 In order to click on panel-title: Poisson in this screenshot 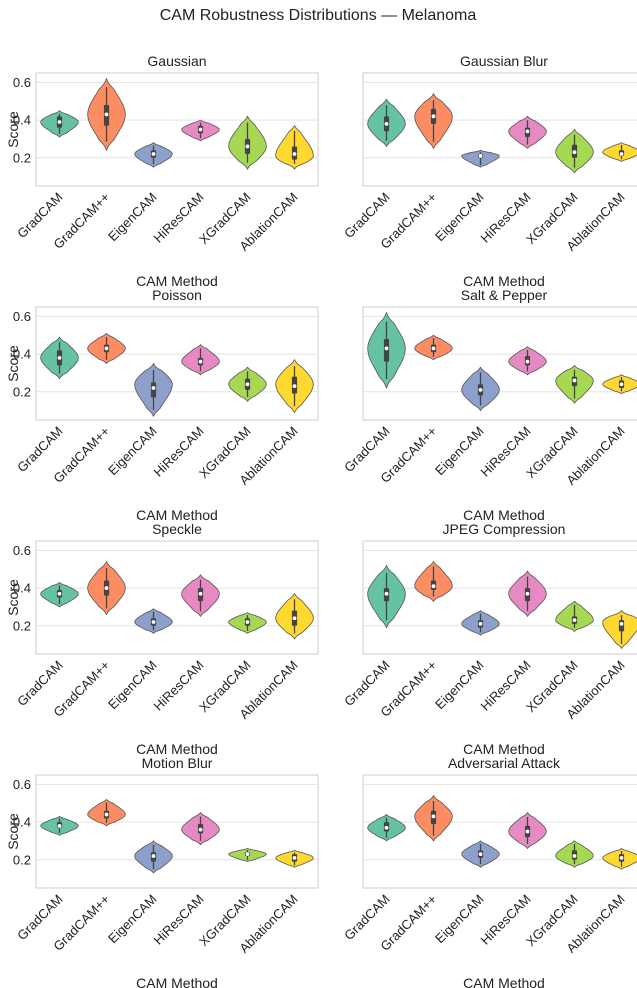, I will do `click(177, 295)`.